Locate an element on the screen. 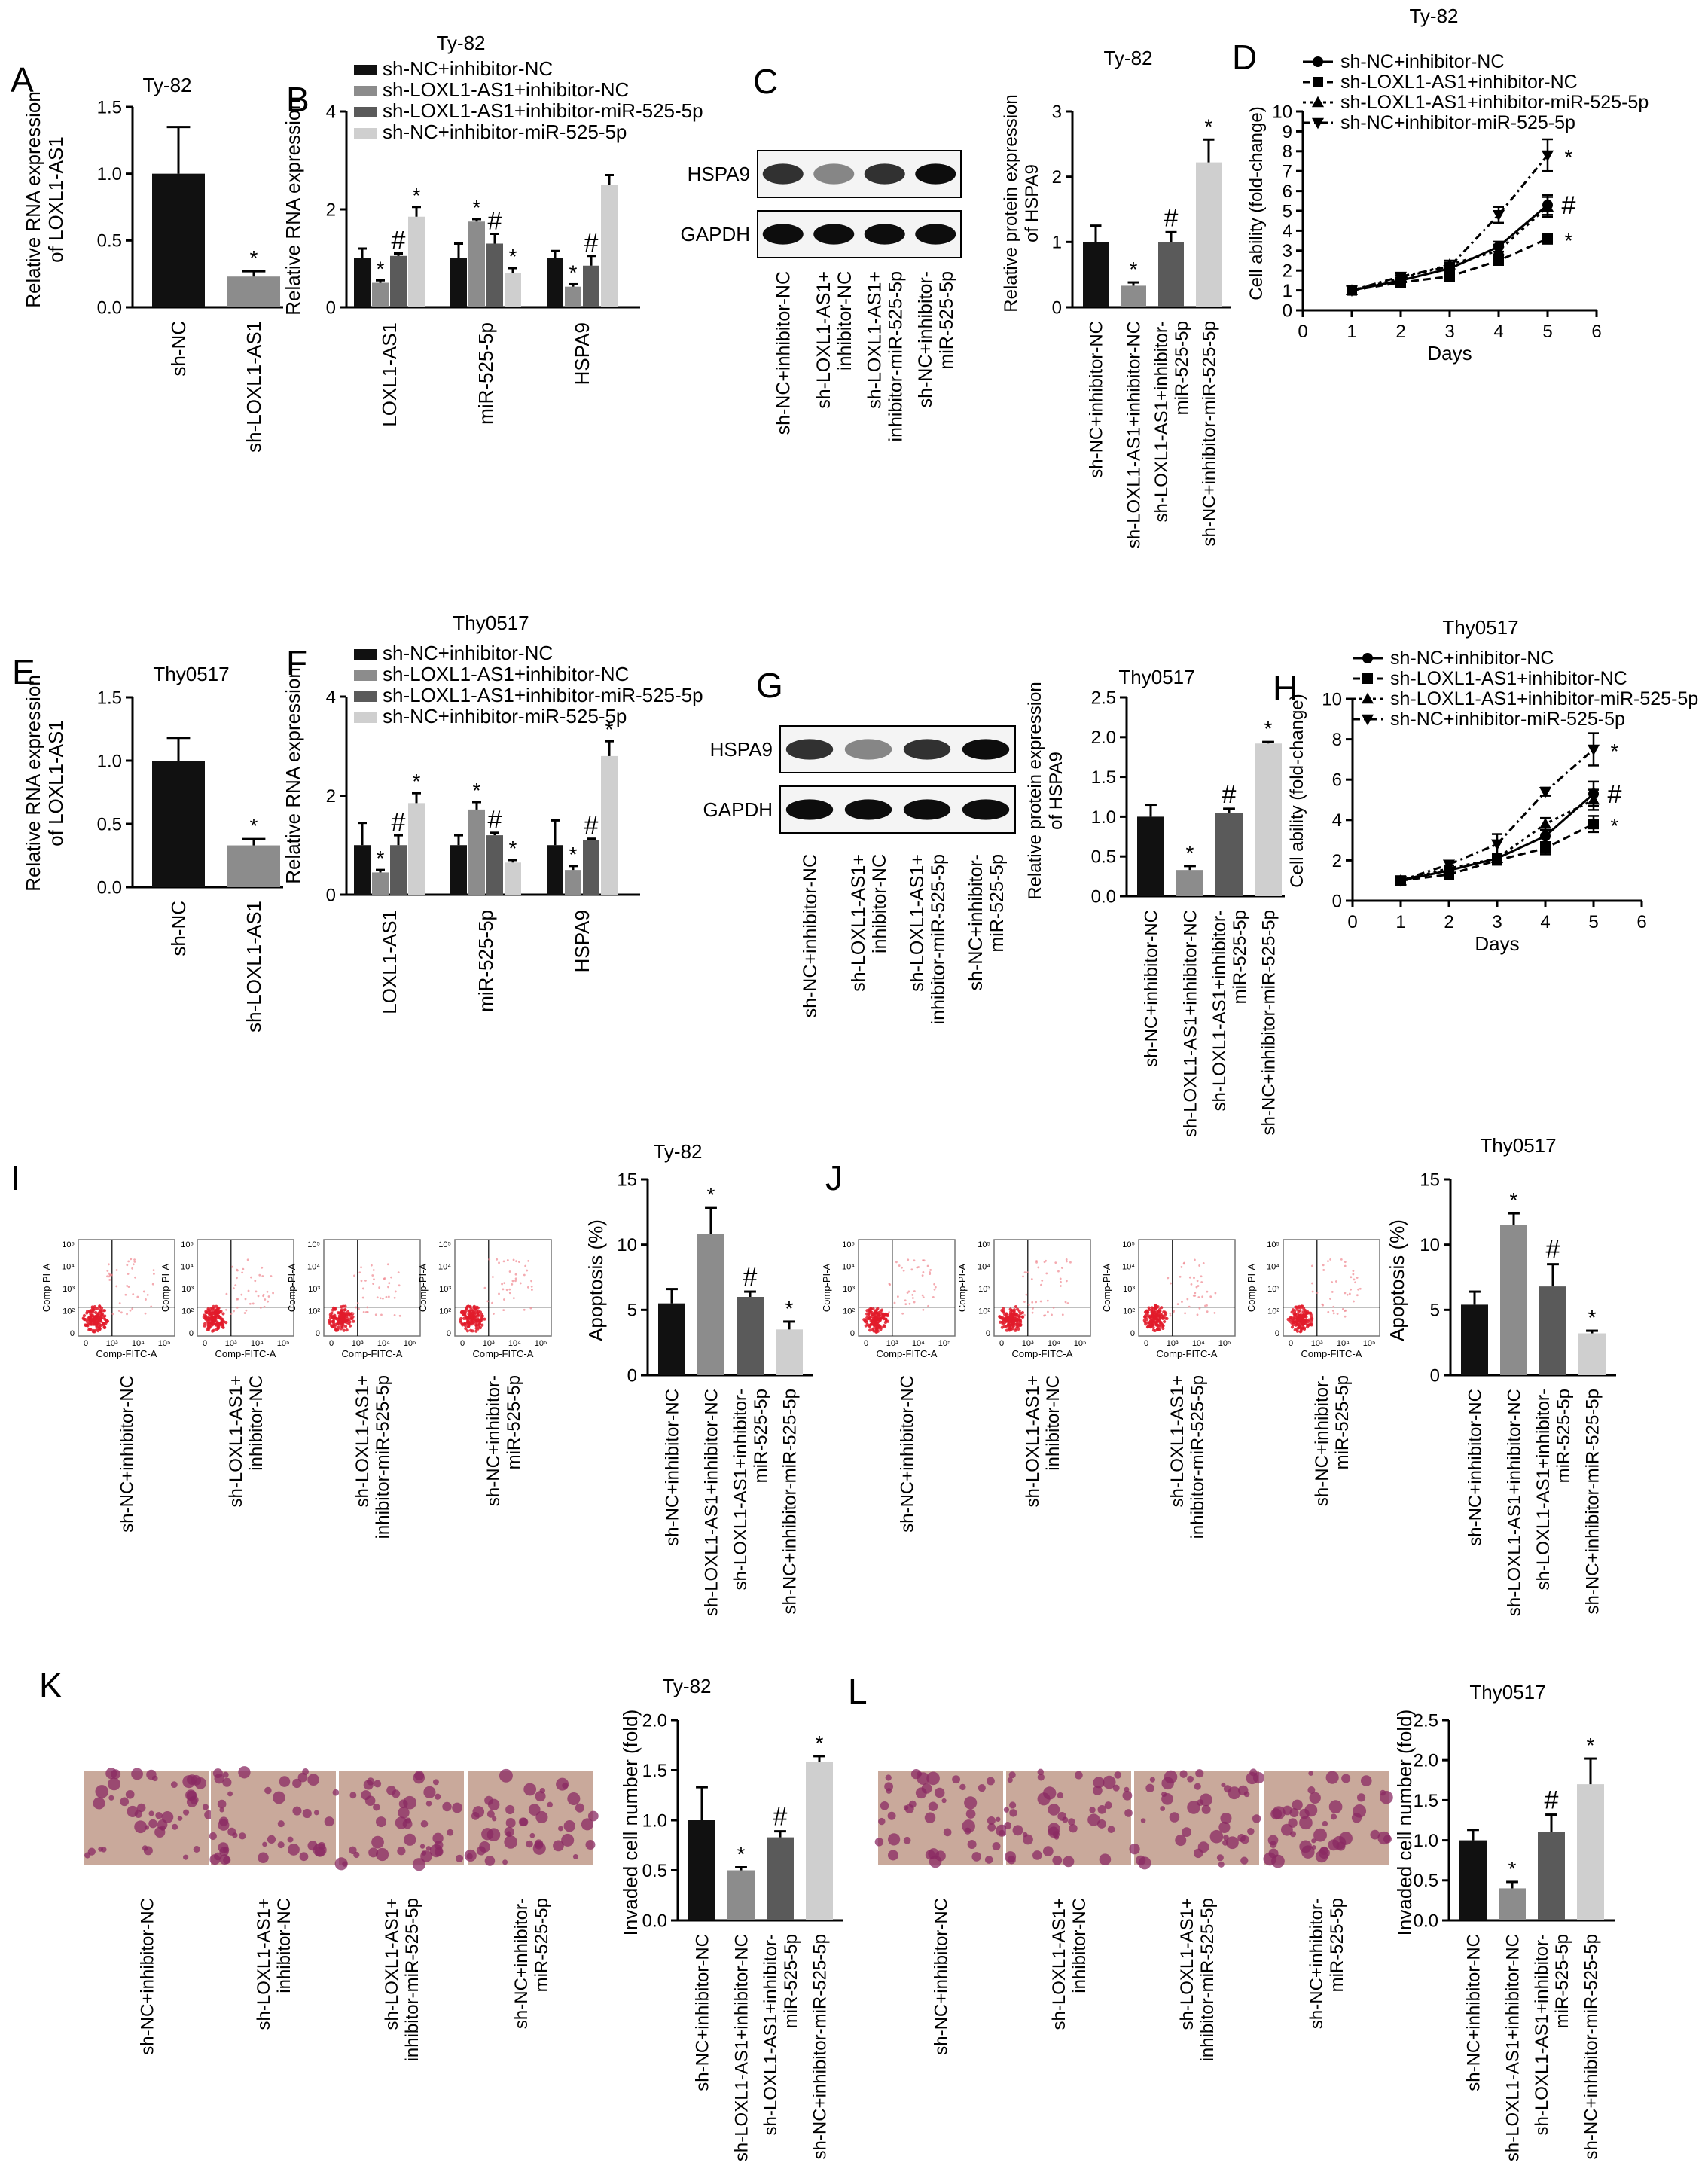 The height and width of the screenshot is (2184, 1708). category-label: sh-NC+inhibitor- is located at coordinates (493, 1440).